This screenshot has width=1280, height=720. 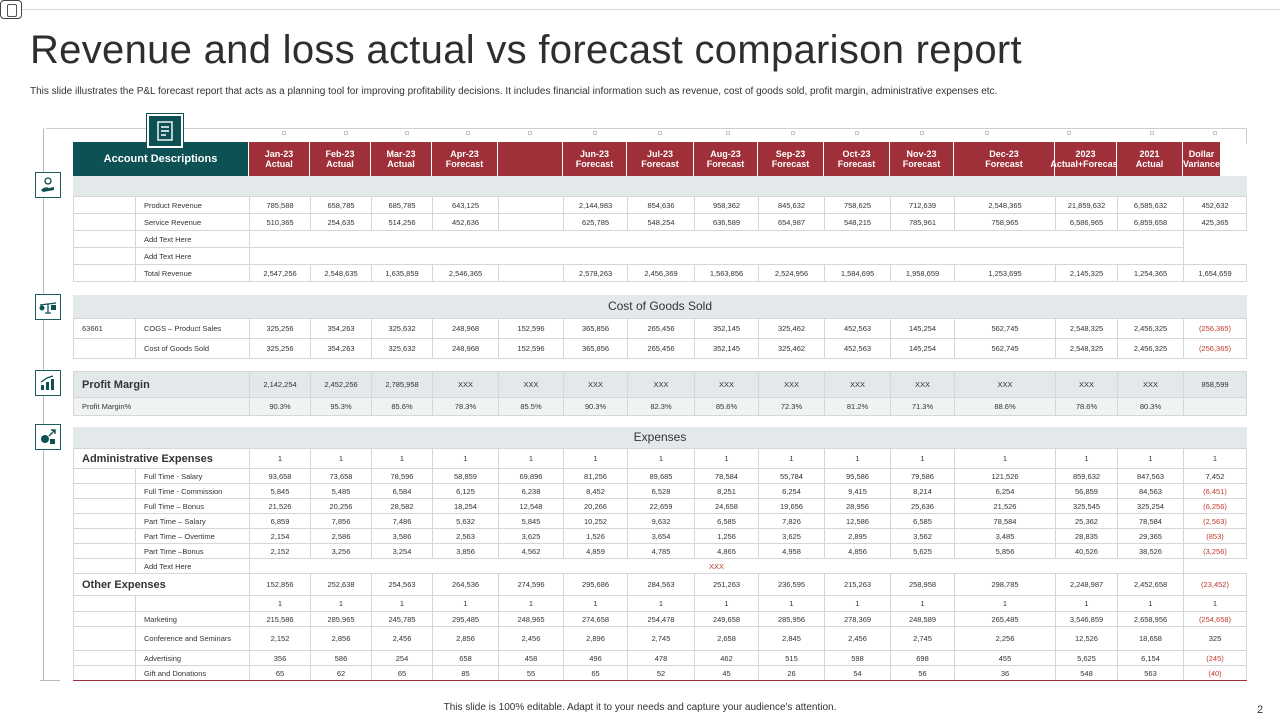 What do you see at coordinates (531, 551) in the screenshot?
I see `value-cell: 4,562` at bounding box center [531, 551].